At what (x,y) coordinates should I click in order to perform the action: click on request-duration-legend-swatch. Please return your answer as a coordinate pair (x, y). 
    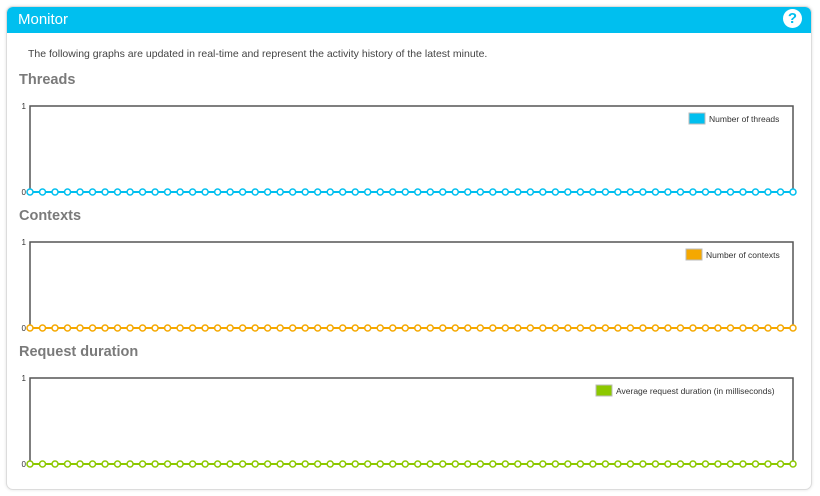
    Looking at the image, I should click on (604, 390).